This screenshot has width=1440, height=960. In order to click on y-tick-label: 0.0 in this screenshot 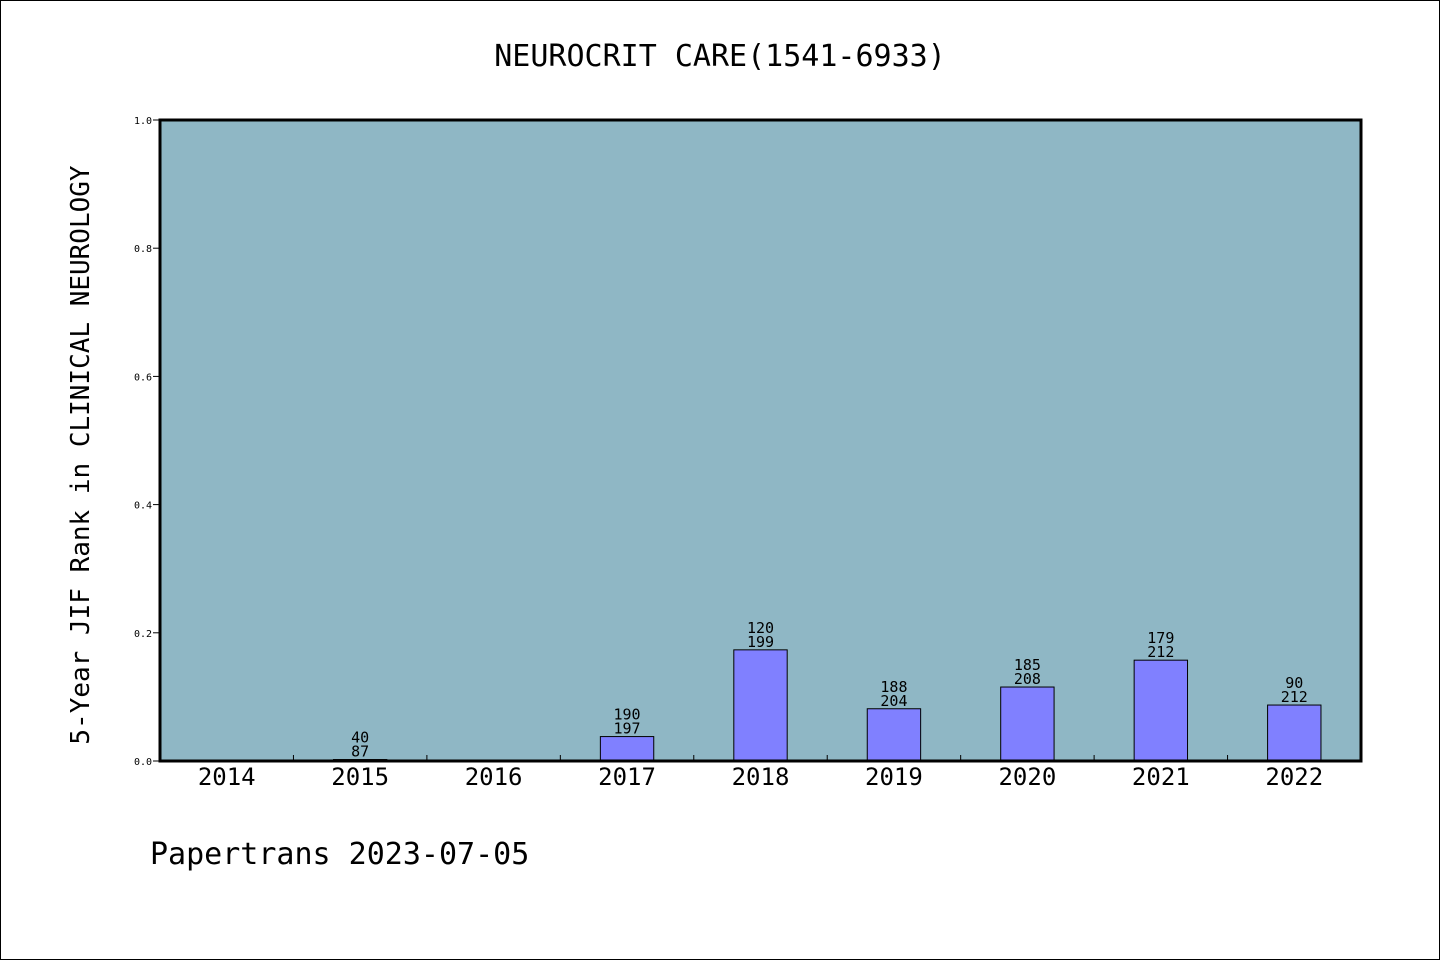, I will do `click(143, 762)`.